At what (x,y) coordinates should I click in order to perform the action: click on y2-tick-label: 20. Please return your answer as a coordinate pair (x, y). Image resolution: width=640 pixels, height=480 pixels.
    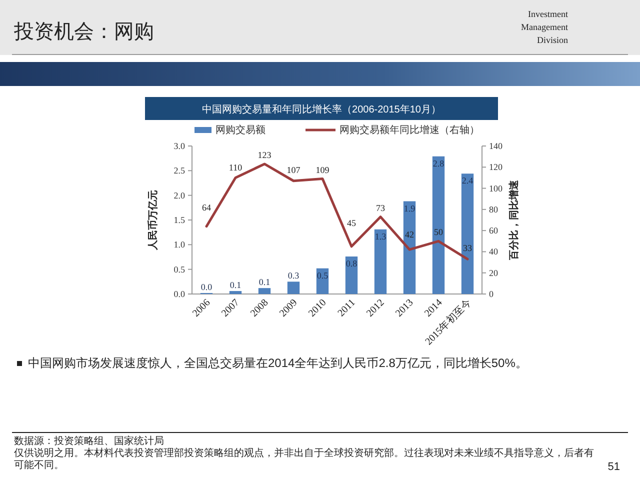
    Looking at the image, I should click on (493, 273).